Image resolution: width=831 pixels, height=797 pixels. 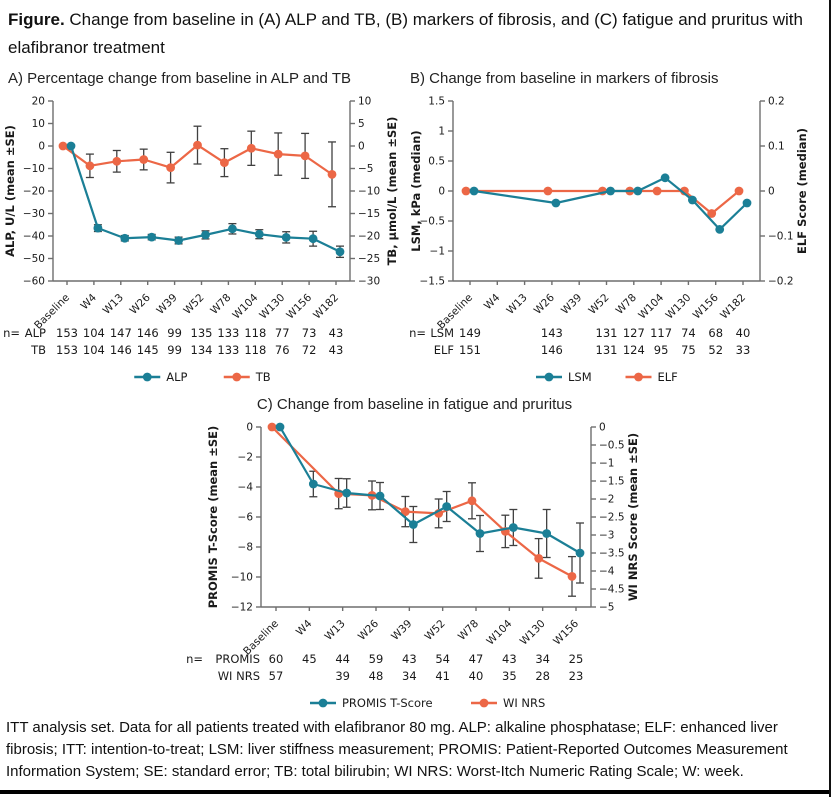 I want to click on svg-text: 0.5, so click(x=436, y=162).